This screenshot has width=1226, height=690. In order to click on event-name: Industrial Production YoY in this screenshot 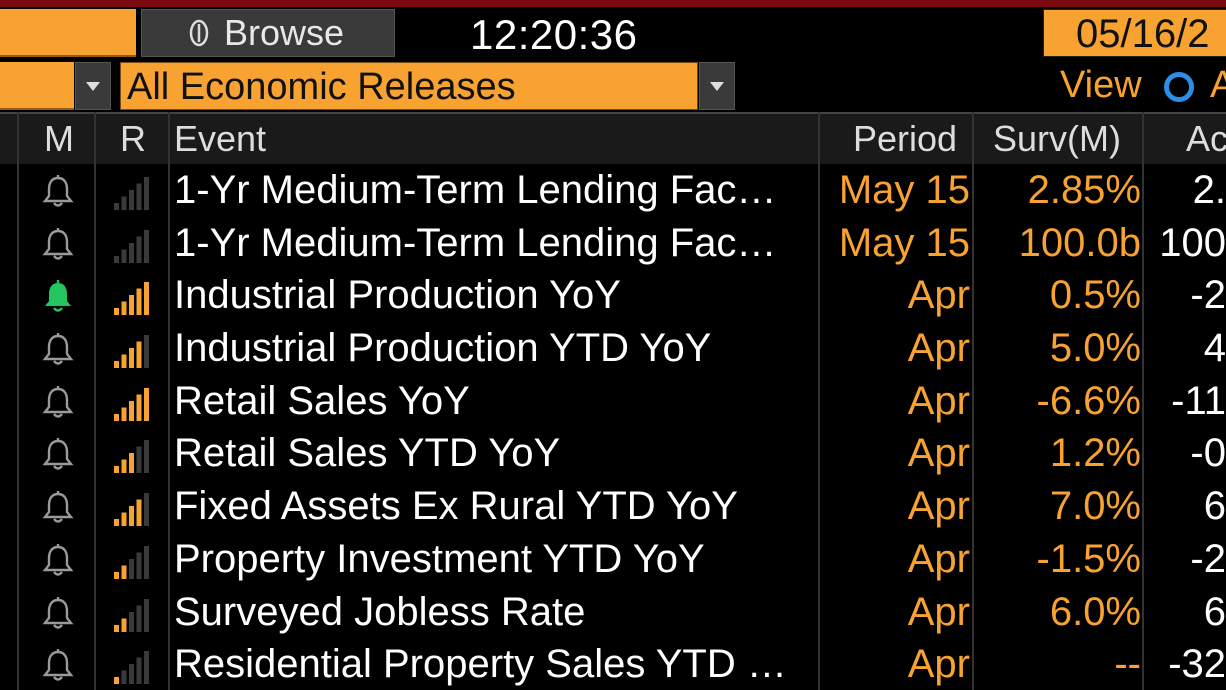, I will do `click(397, 295)`.